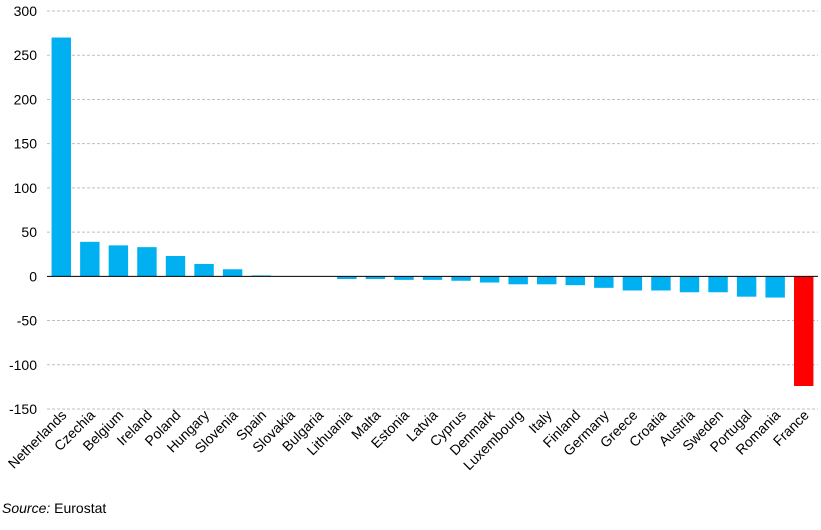 The height and width of the screenshot is (530, 821). I want to click on y-axis-tick-labels: 300 250 200 150 100 50 0 -50 -100 -150, so click(23, 210).